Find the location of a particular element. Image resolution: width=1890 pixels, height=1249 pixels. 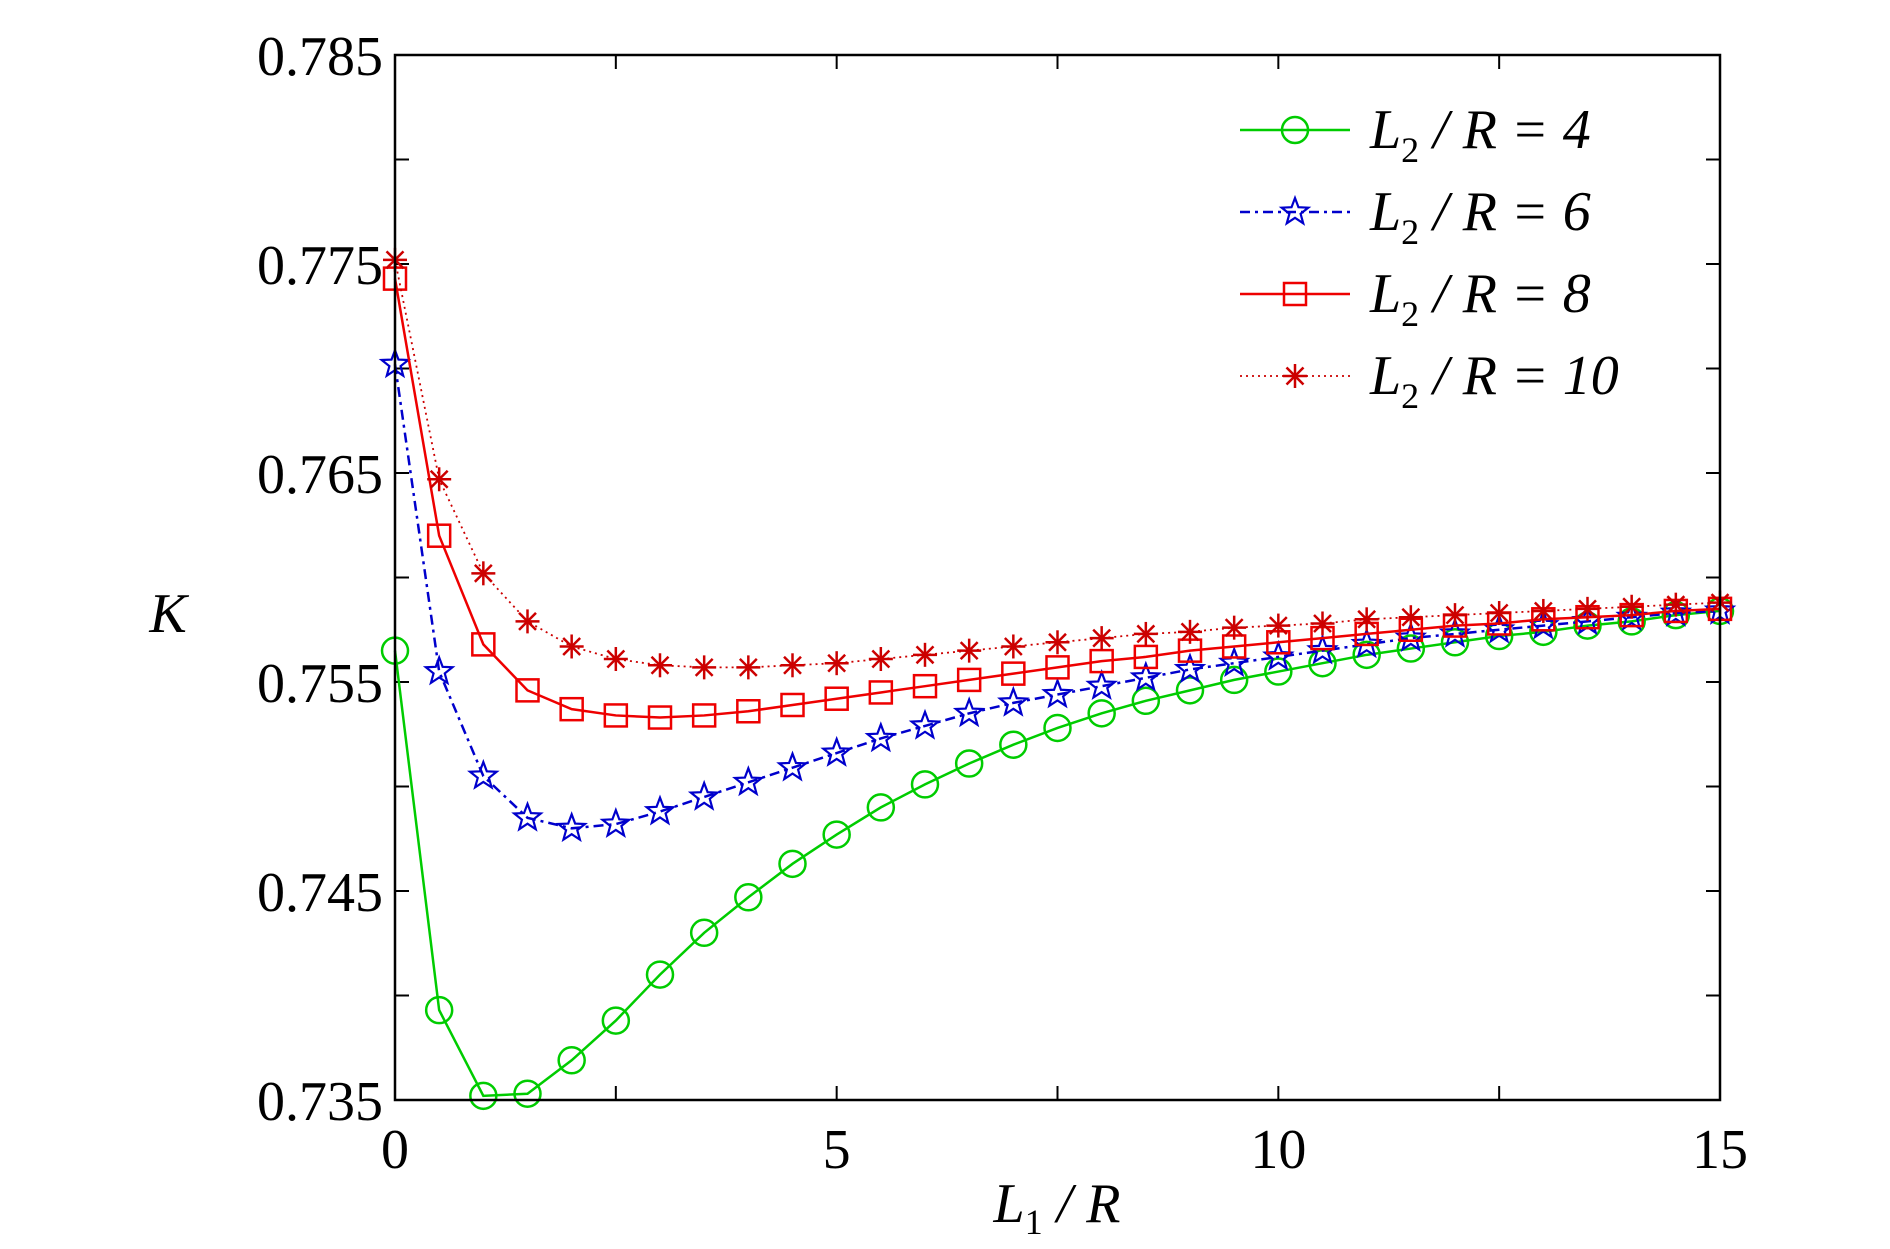

legend-label: L2 / R = 4 is located at coordinates (1480, 134).